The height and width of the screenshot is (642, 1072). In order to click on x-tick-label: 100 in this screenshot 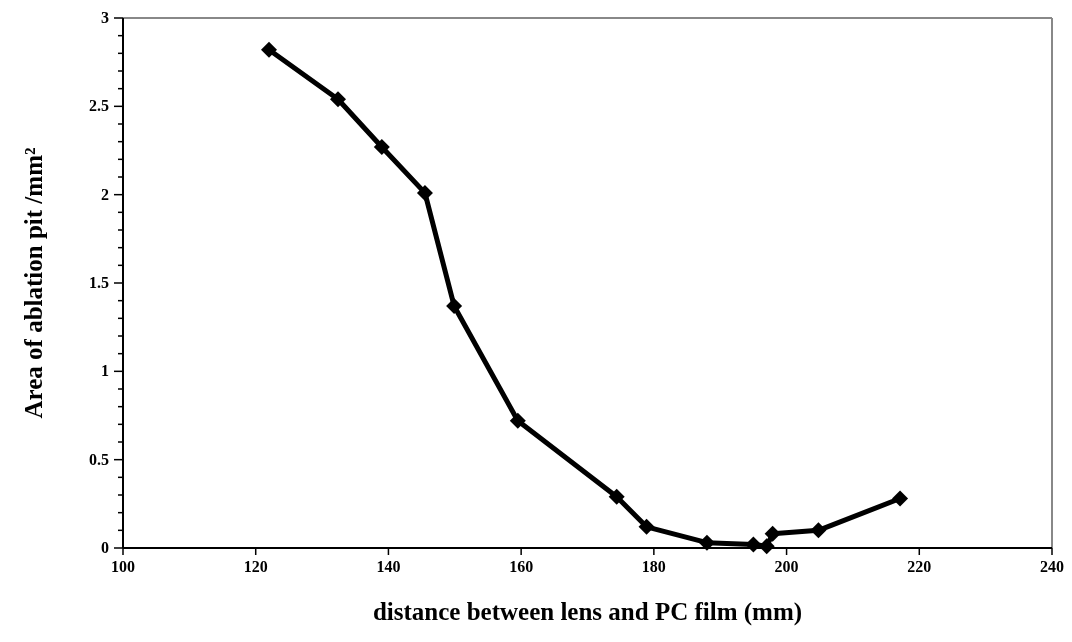, I will do `click(123, 566)`.